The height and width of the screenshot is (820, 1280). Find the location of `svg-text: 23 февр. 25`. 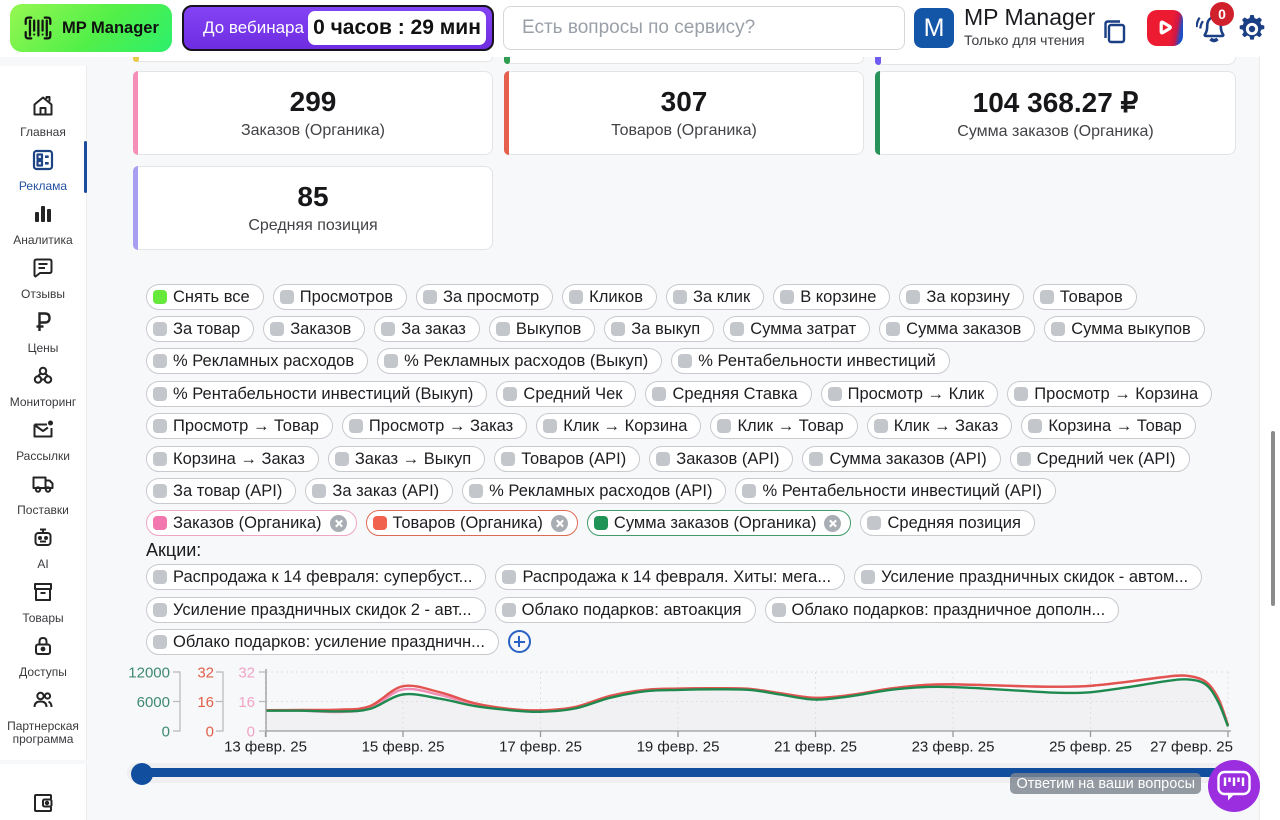

svg-text: 23 февр. 25 is located at coordinates (953, 747).